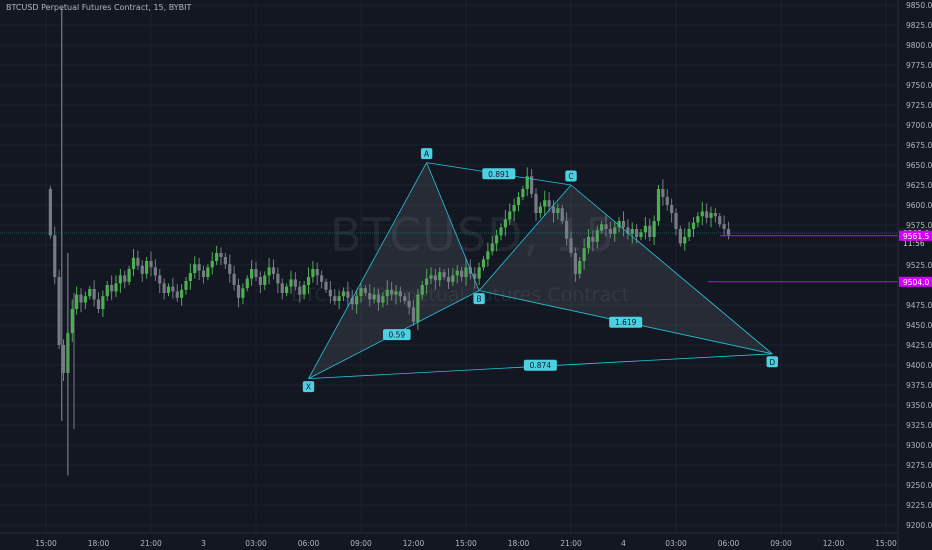 The height and width of the screenshot is (550, 932). I want to click on price-tick-label: 9575.0, so click(919, 225).